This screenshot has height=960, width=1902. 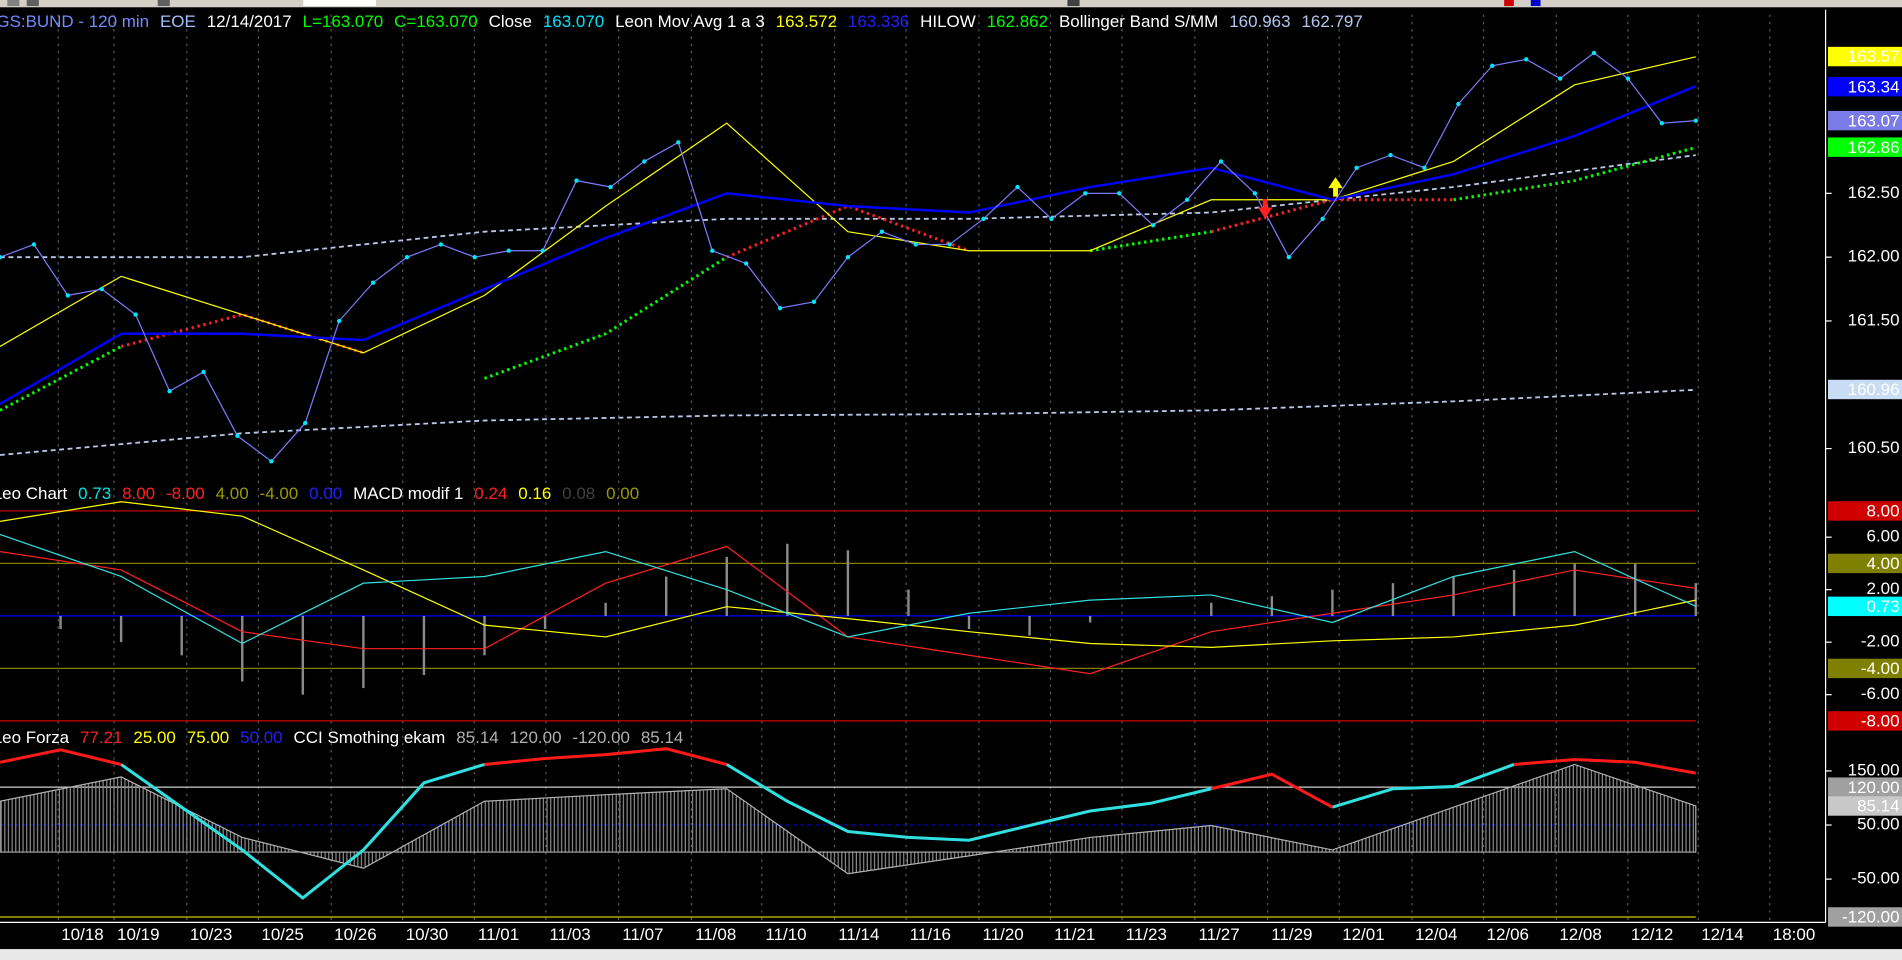 I want to click on value-tag-label: 8.00, so click(x=1883, y=511).